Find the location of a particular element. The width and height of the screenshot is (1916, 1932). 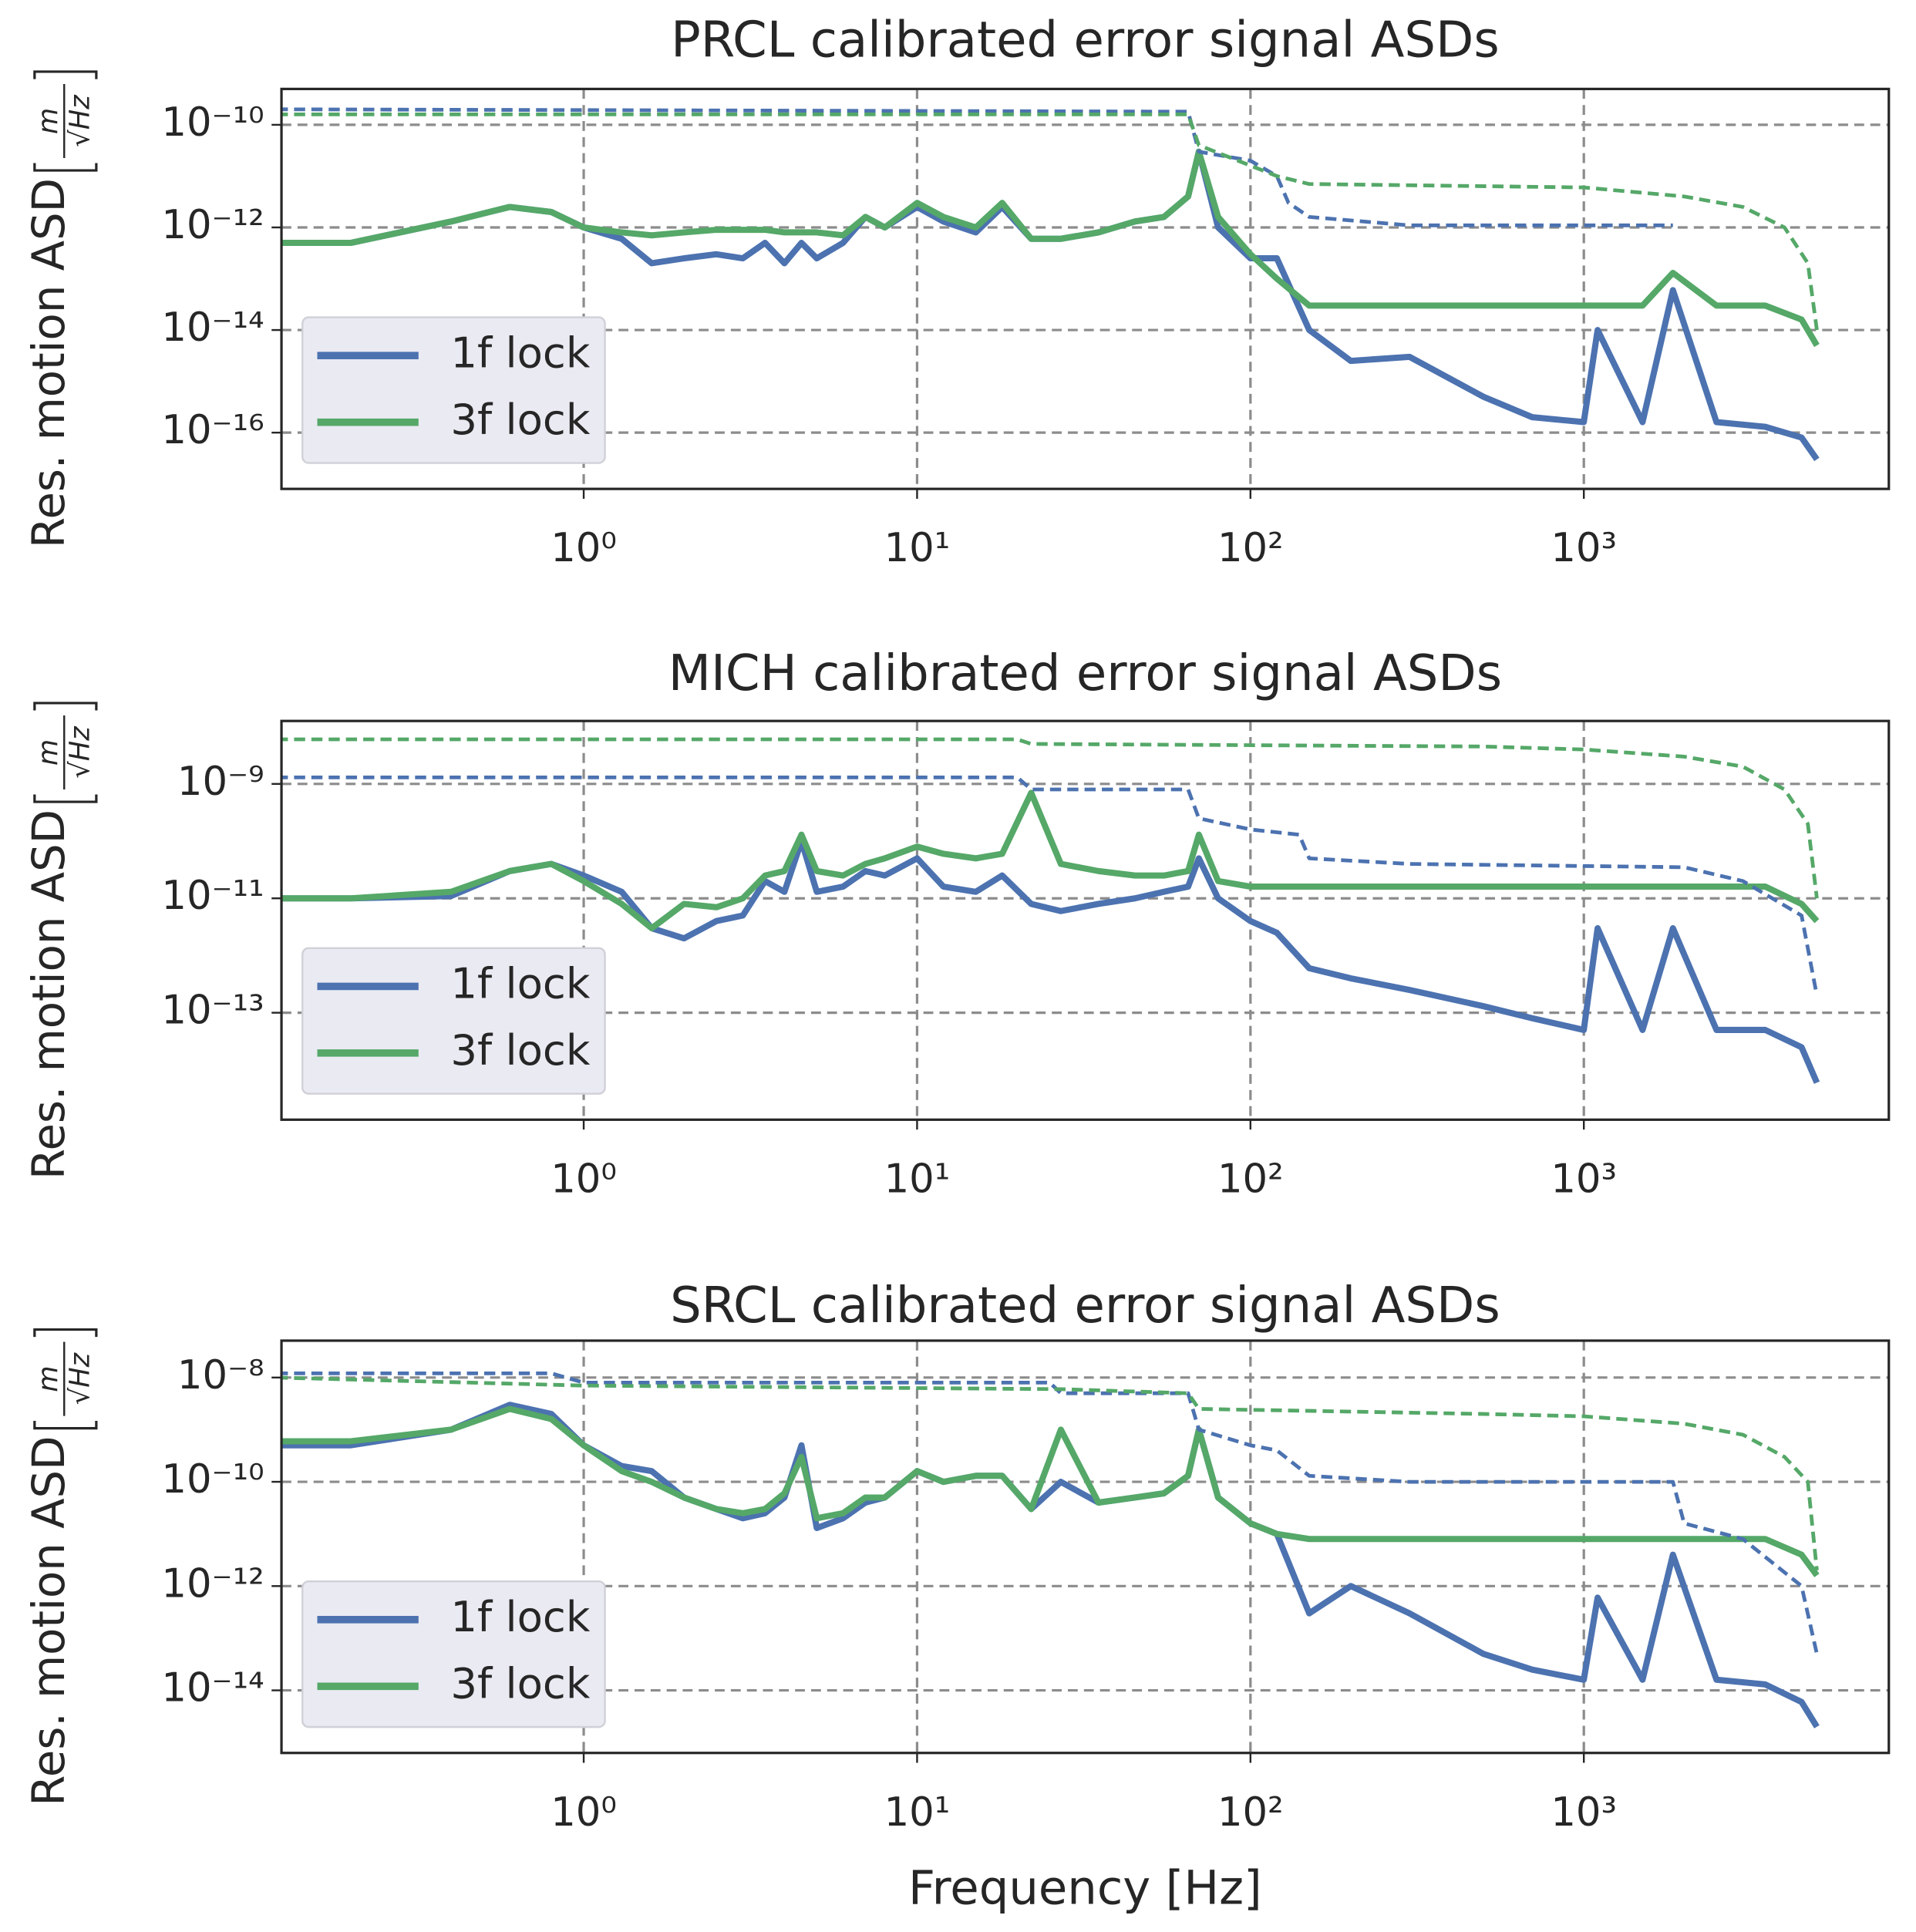

y-tick-label: 10⁻¹³ is located at coordinates (212, 1011).